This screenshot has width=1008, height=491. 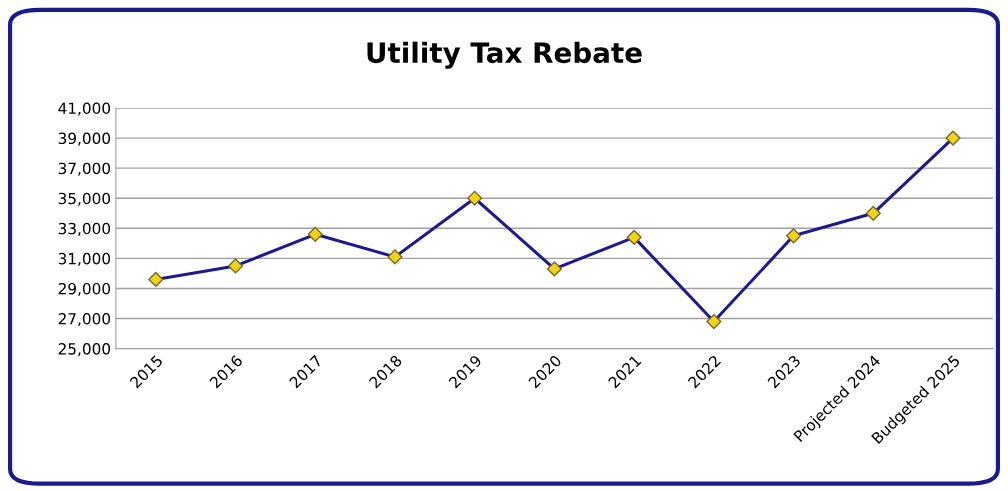 What do you see at coordinates (84, 350) in the screenshot?
I see `y-tick-label: 25,000` at bounding box center [84, 350].